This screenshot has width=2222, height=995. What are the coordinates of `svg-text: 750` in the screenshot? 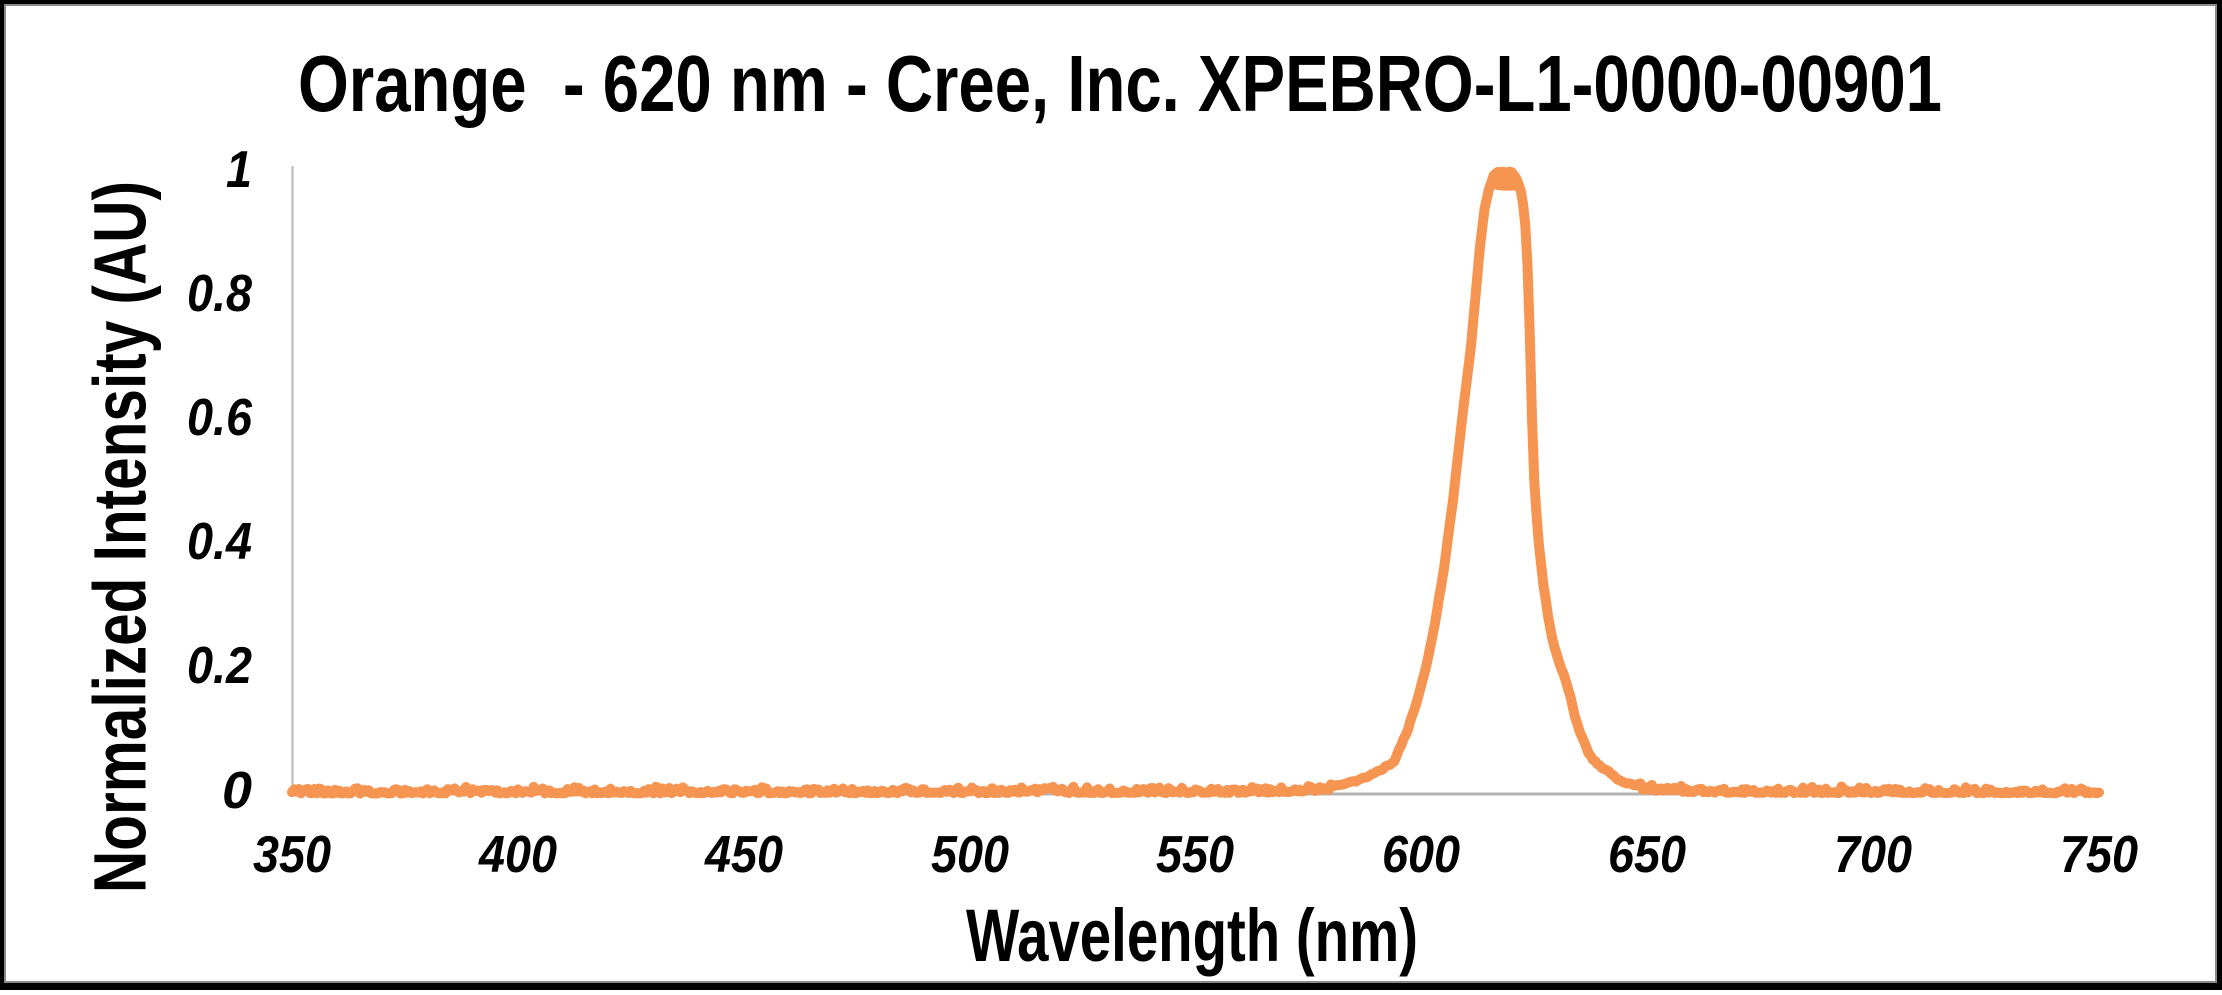 It's located at (2099, 855).